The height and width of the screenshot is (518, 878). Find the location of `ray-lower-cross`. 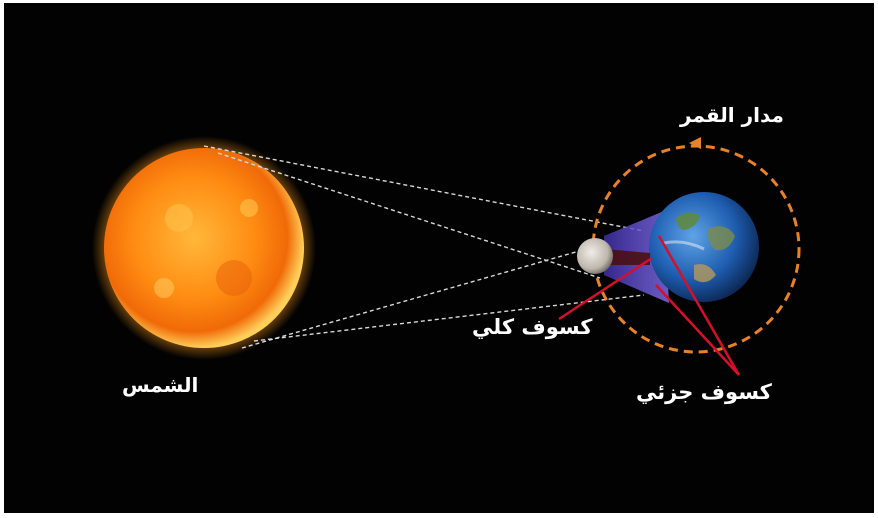

ray-lower-cross is located at coordinates (421, 296).